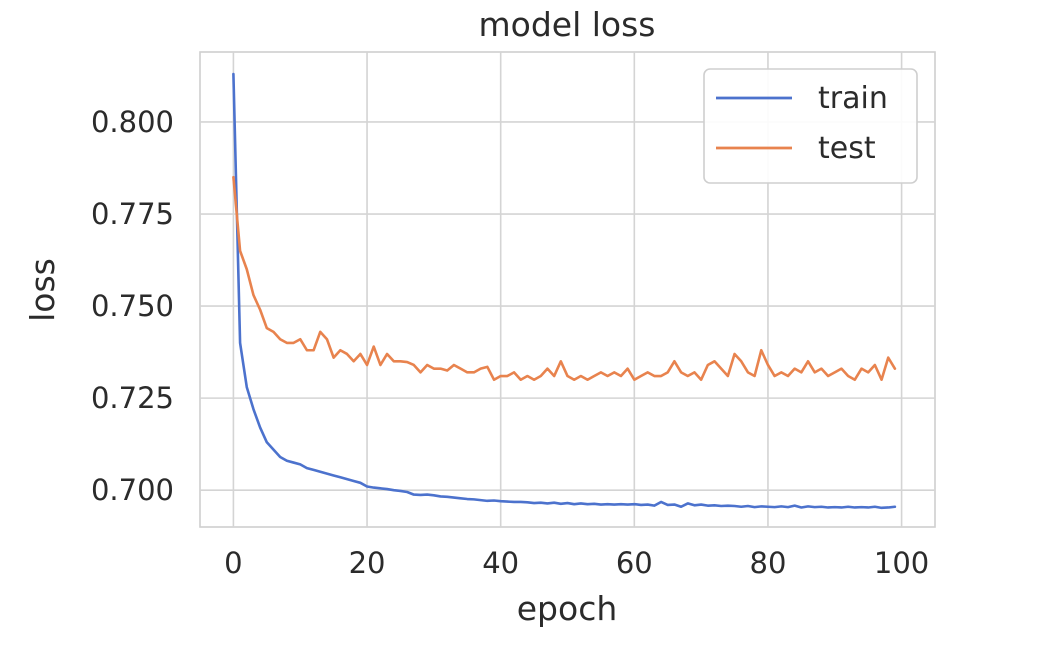  I want to click on x-tick-label: 20, so click(367, 563).